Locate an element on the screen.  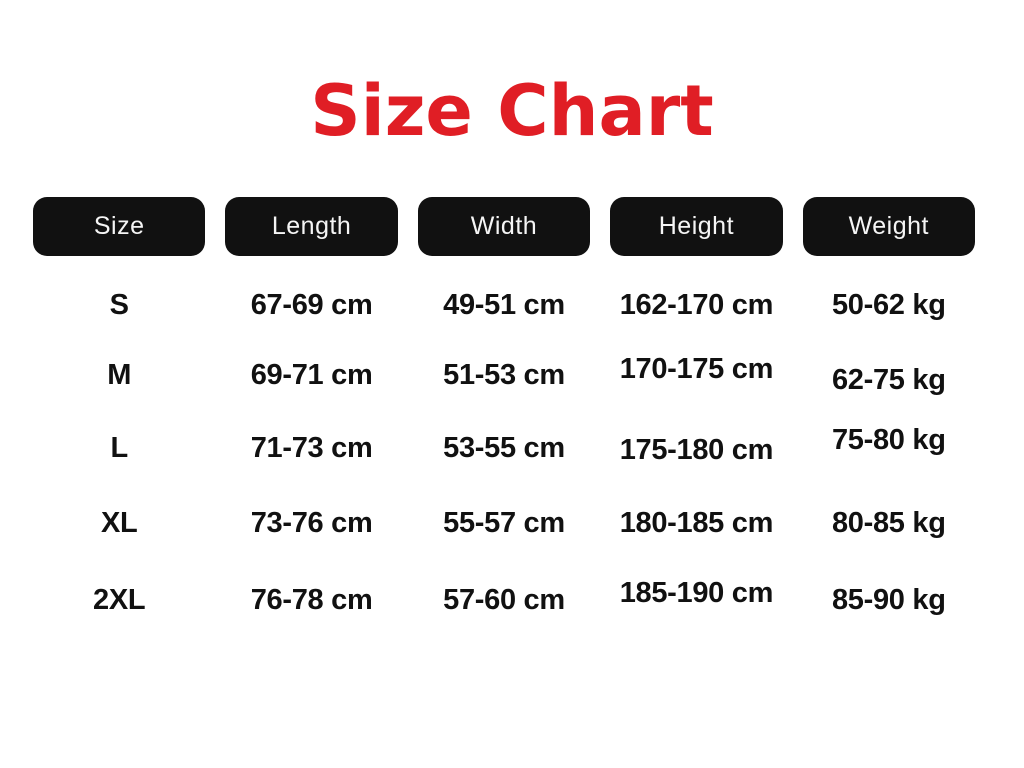
cell-height: 175-180 cm is located at coordinates (696, 449).